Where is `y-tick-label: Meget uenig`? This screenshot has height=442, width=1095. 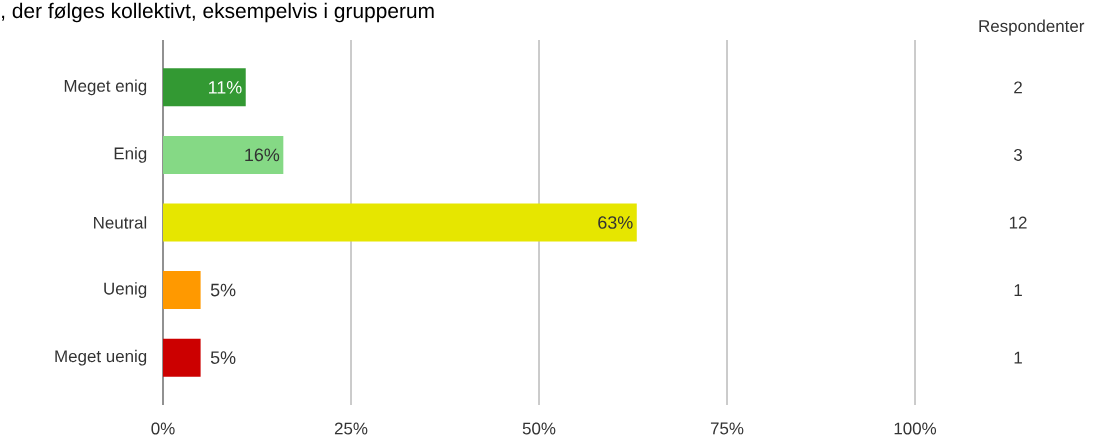 y-tick-label: Meget uenig is located at coordinates (101, 357).